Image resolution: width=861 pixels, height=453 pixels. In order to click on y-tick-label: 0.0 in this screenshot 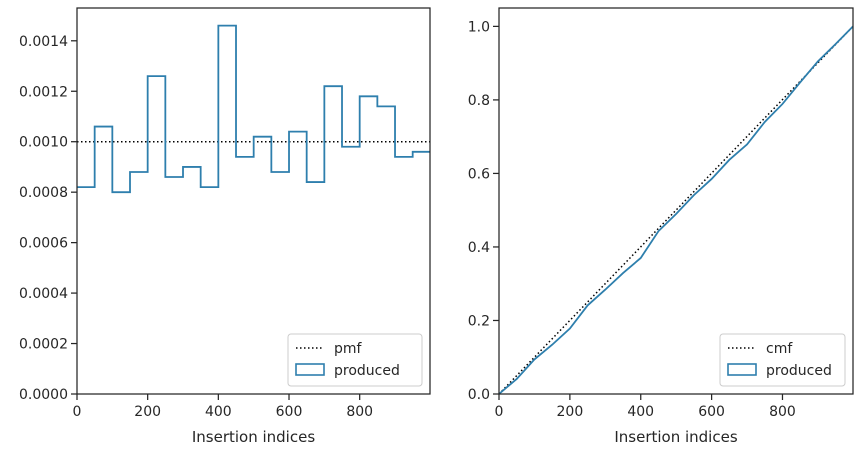, I will do `click(479, 395)`.